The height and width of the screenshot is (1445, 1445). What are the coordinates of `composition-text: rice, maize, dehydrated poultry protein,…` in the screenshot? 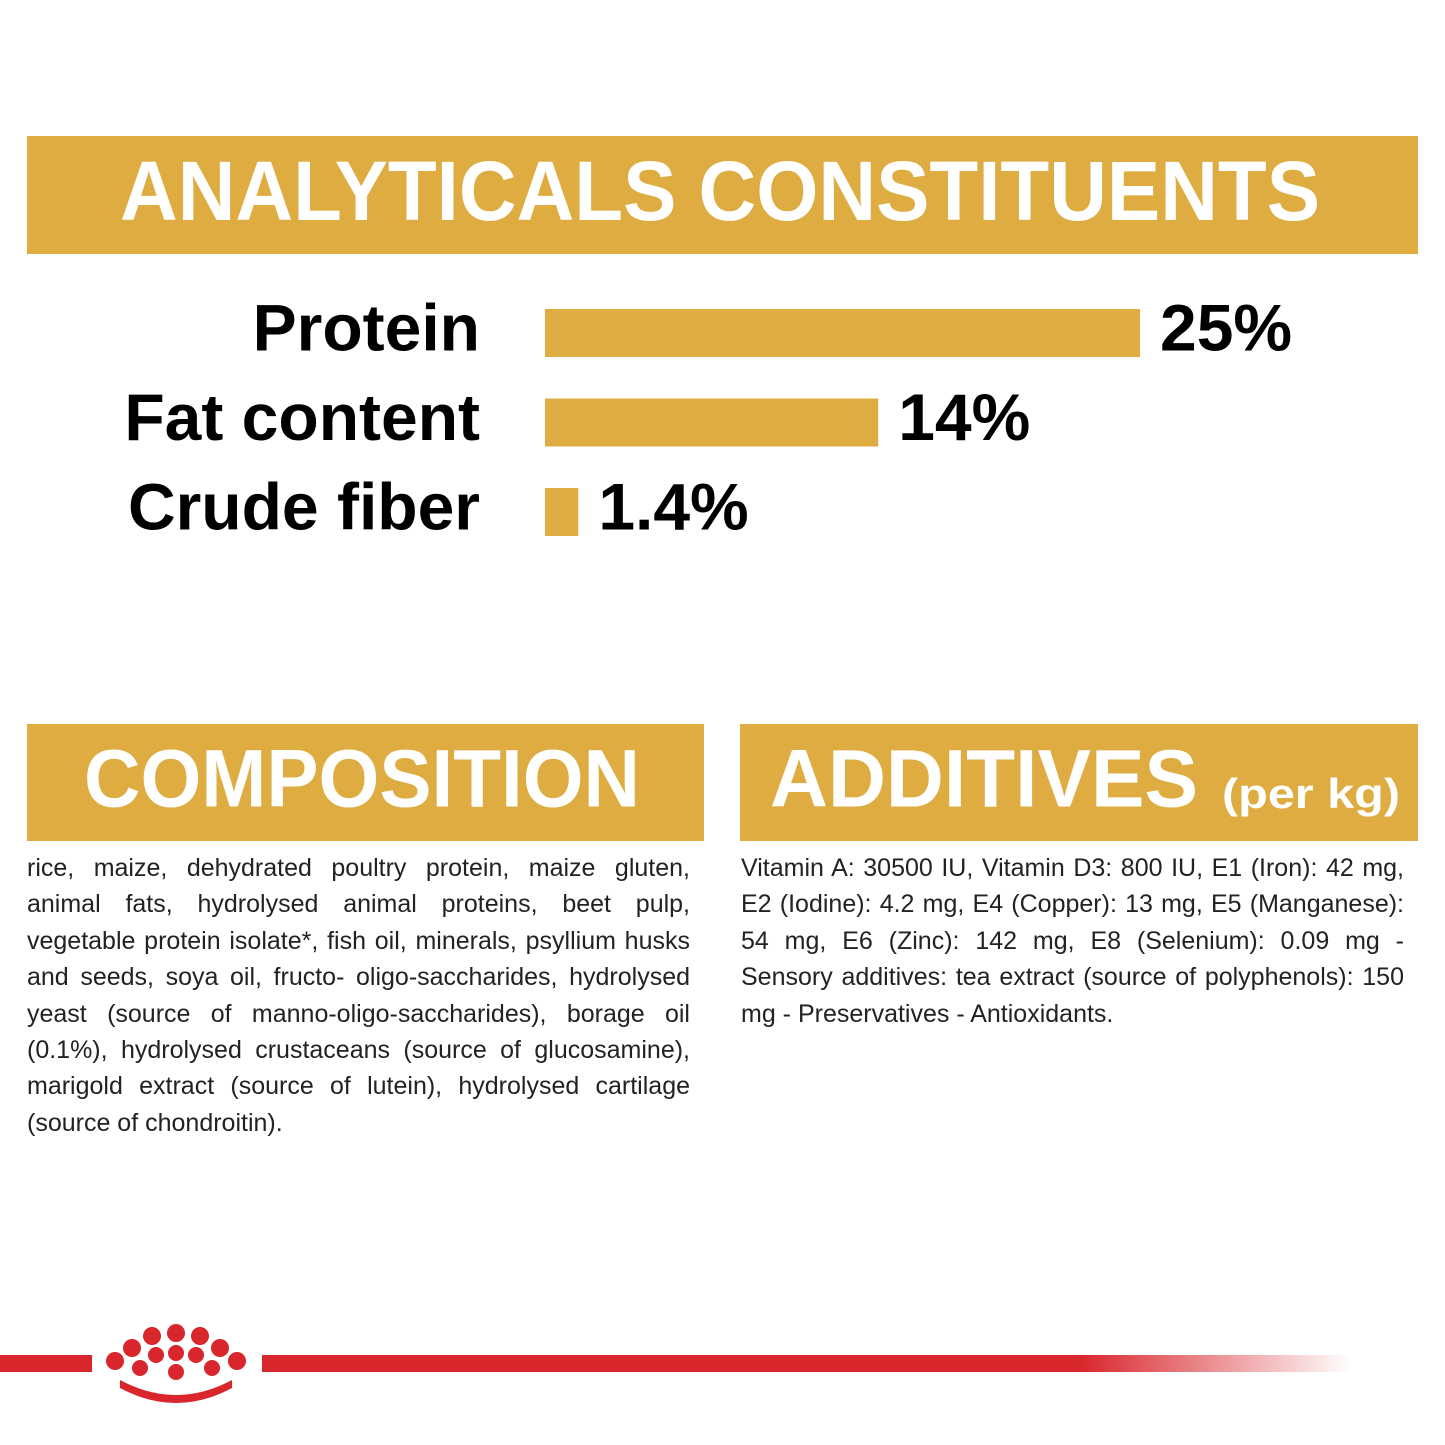 It's located at (358, 995).